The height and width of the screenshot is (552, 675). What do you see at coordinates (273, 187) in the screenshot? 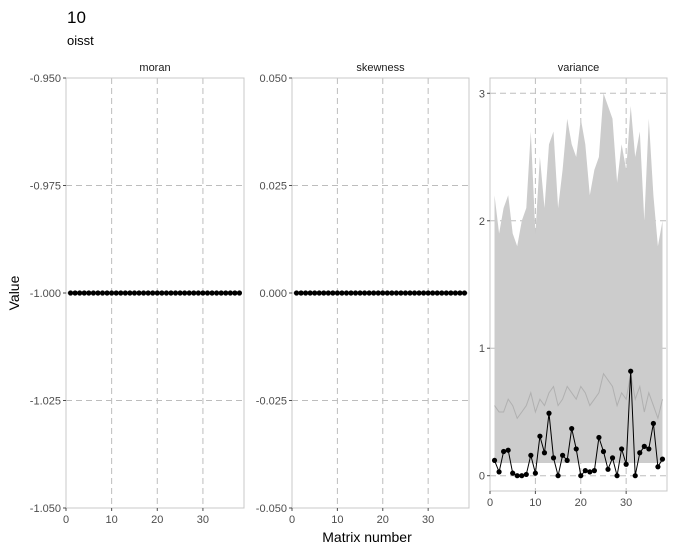
I see `y-tick-label: 0.025` at bounding box center [273, 187].